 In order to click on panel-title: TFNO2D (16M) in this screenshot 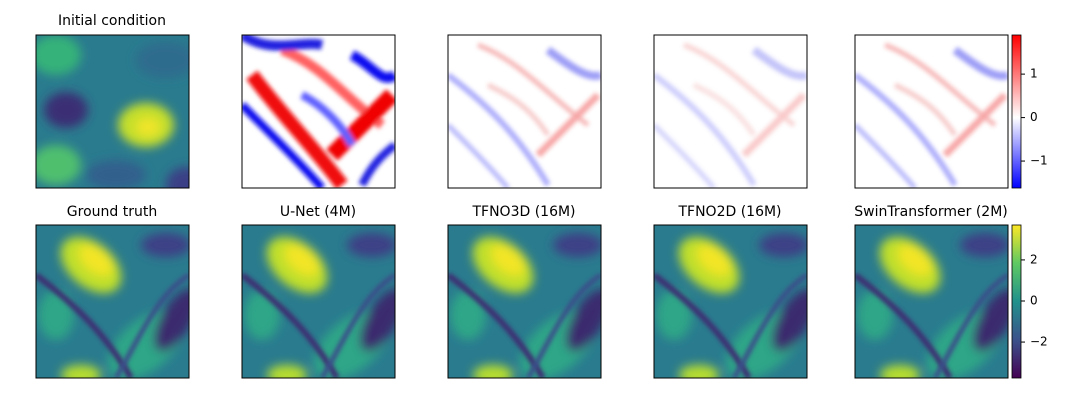, I will do `click(729, 212)`.